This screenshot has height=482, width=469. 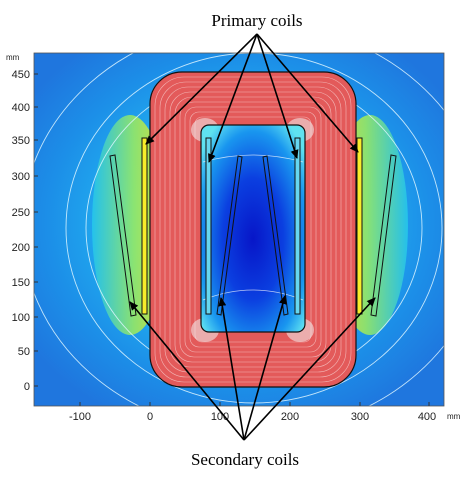 I want to click on primary-coil-left-outer, so click(x=144, y=226).